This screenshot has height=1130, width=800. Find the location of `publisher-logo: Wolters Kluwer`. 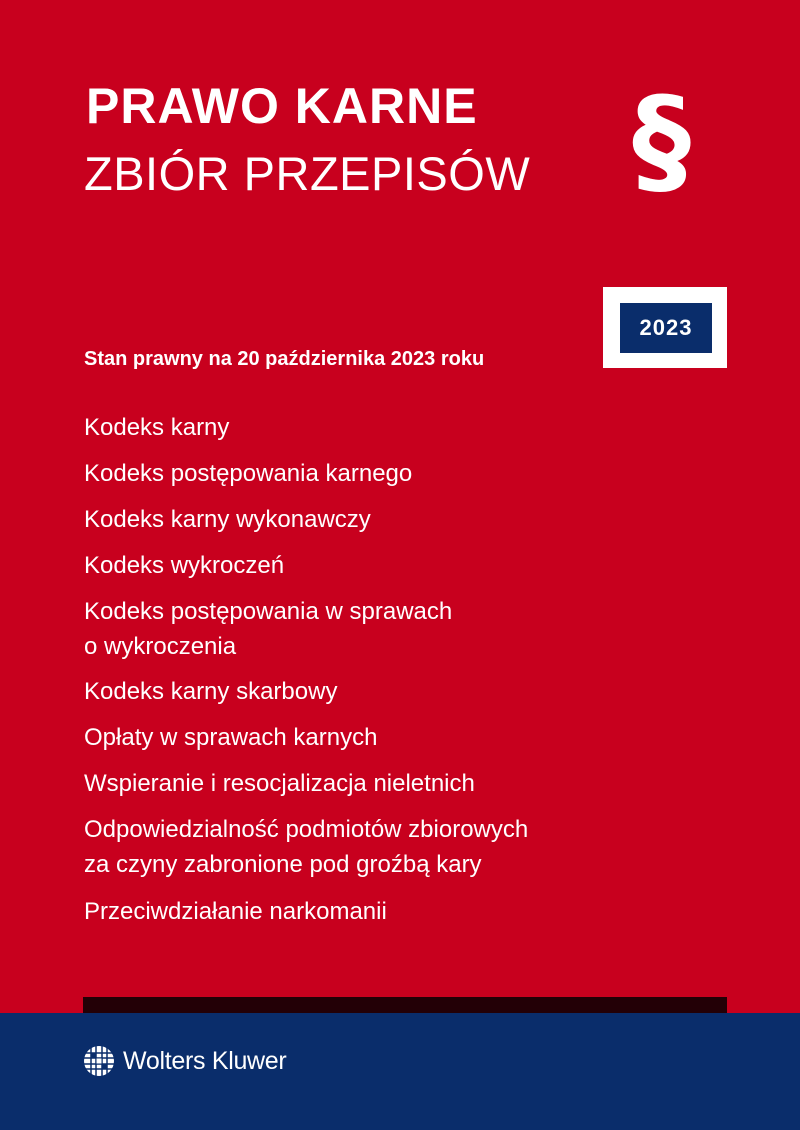

publisher-logo: Wolters Kluwer is located at coordinates (185, 1061).